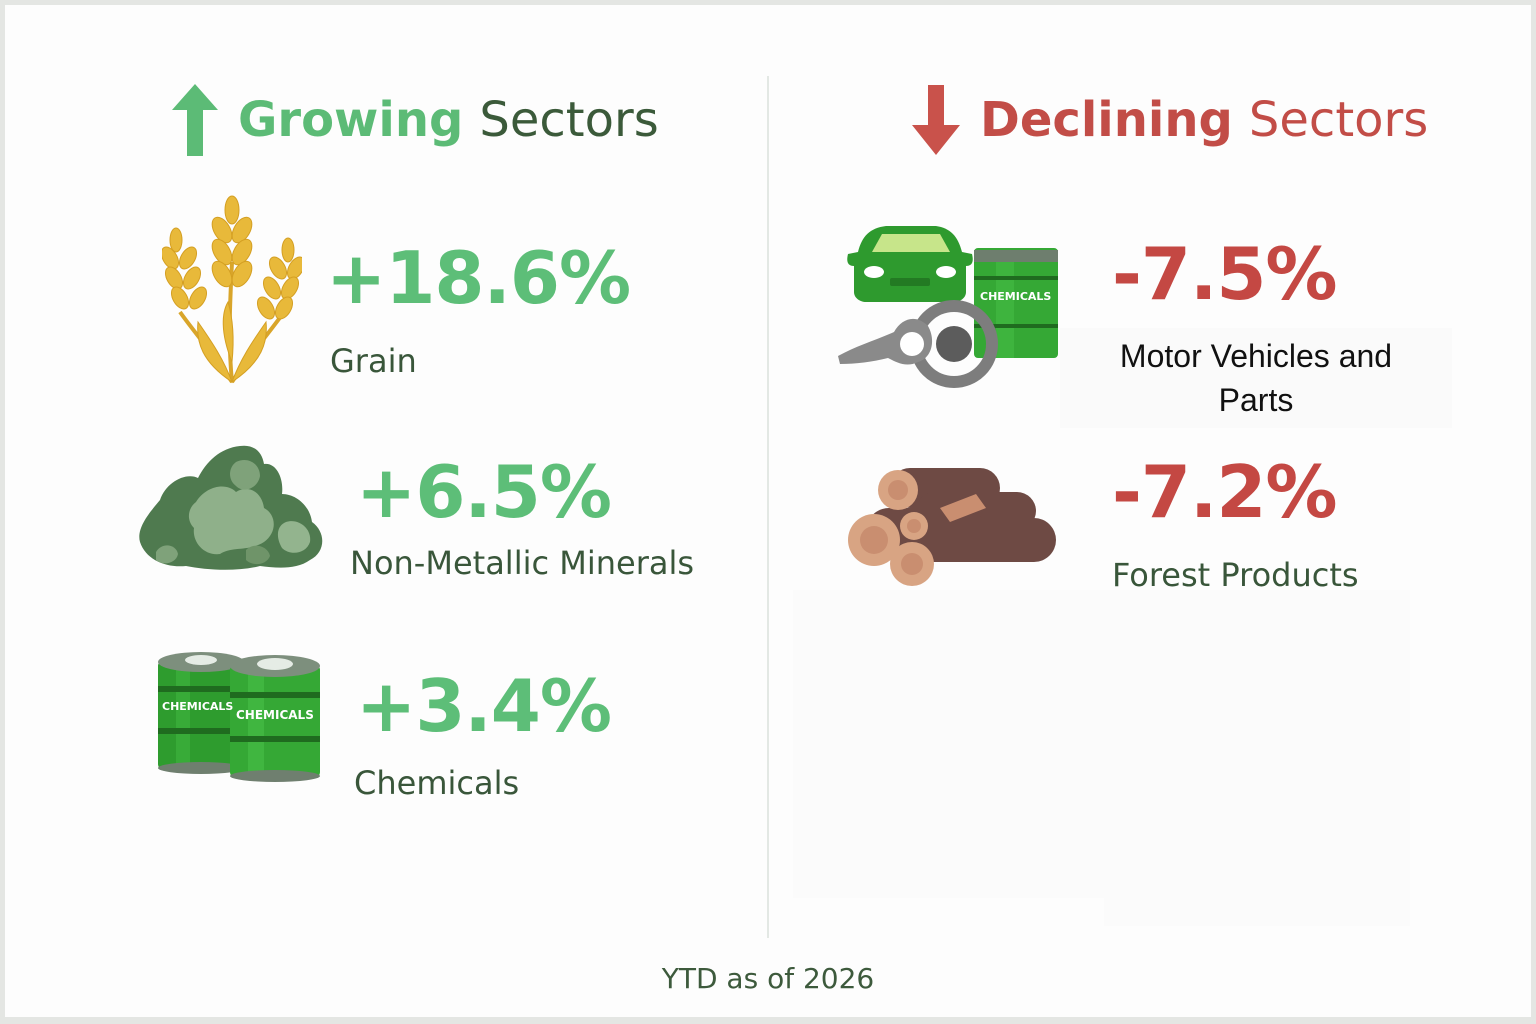 Image resolution: width=1536 pixels, height=1024 pixels. Describe the element at coordinates (437, 783) in the screenshot. I see `chemicals-label: Chemicals` at that location.